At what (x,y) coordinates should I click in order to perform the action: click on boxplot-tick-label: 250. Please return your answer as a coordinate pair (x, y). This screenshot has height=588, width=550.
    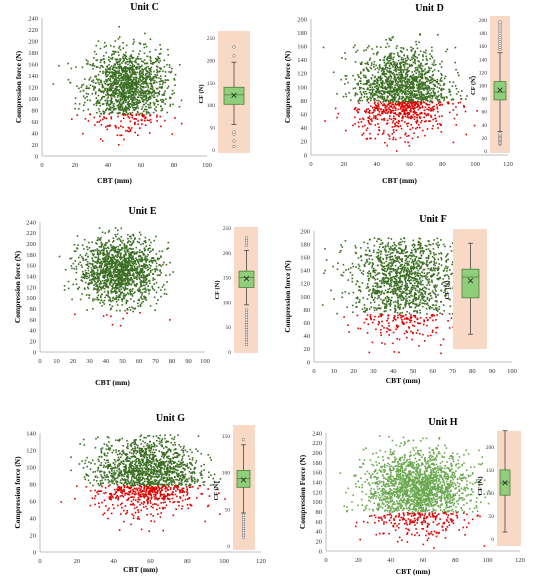
    Looking at the image, I should click on (211, 39).